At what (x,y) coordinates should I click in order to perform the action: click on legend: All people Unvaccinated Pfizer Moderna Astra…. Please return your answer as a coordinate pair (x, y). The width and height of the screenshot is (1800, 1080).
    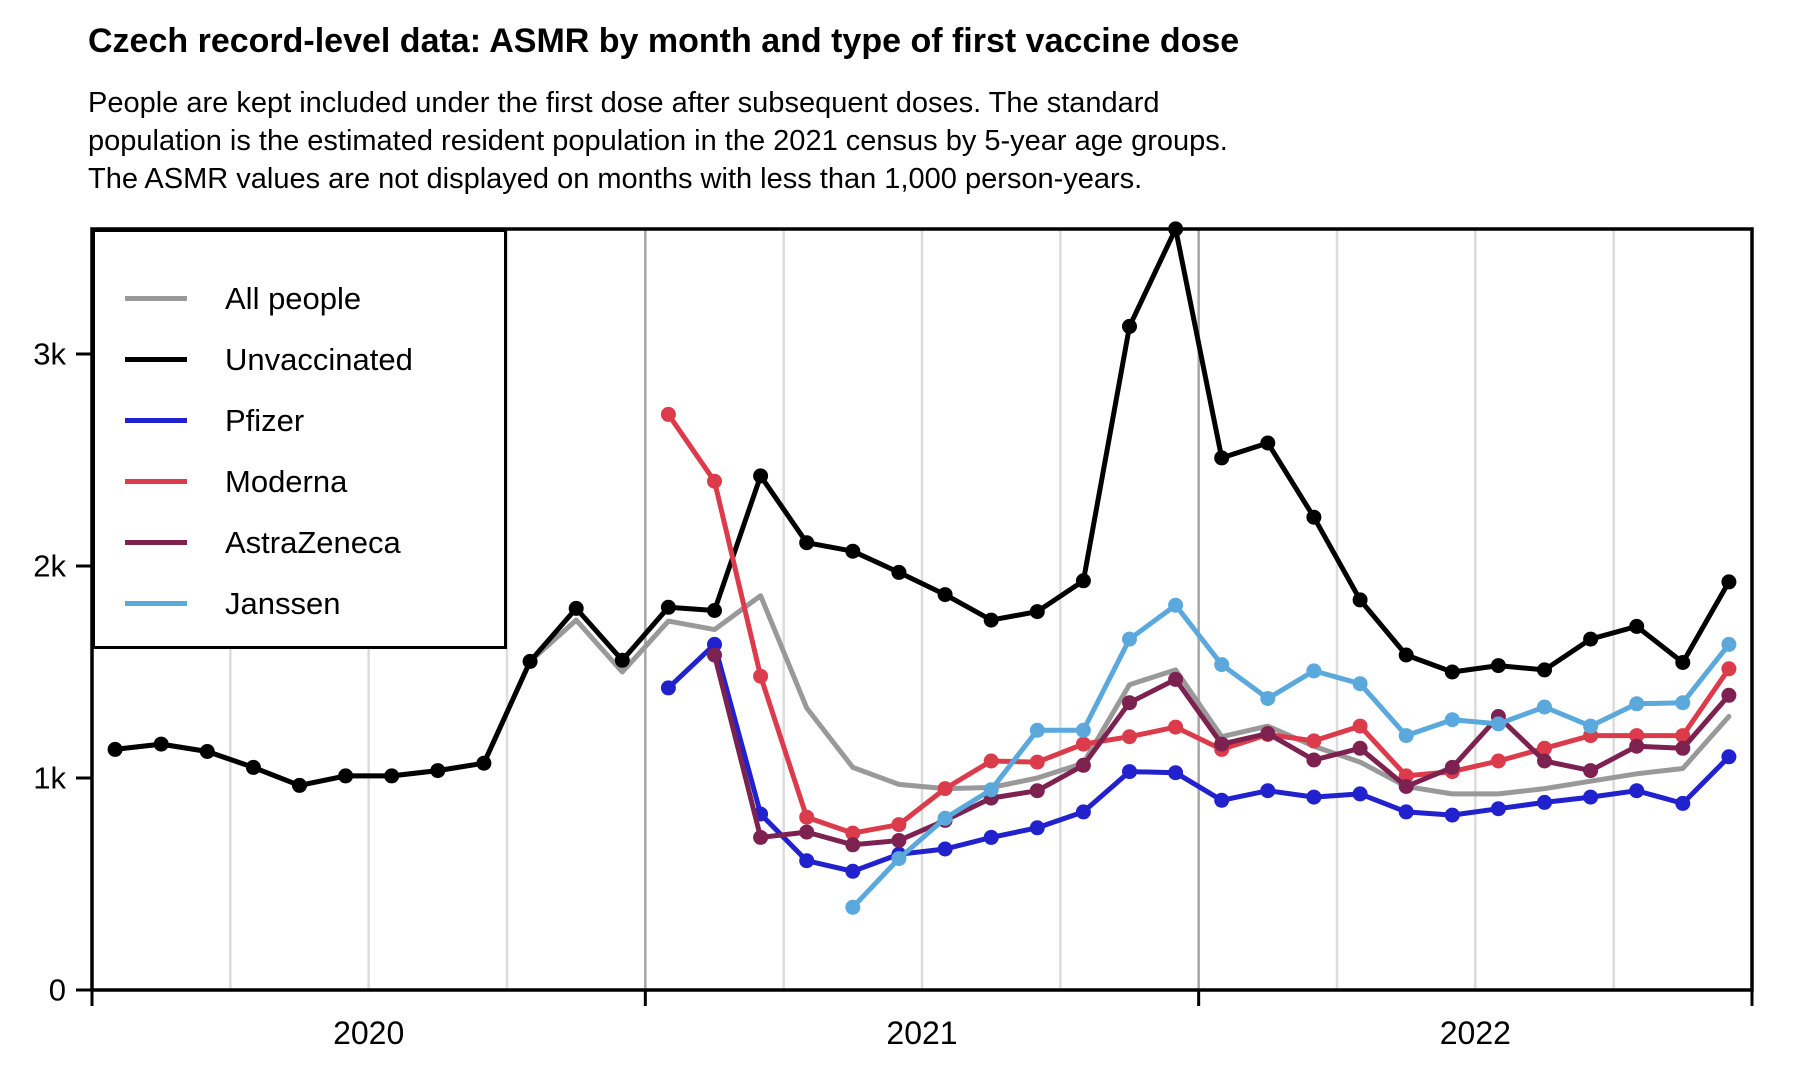
    Looking at the image, I should click on (299, 439).